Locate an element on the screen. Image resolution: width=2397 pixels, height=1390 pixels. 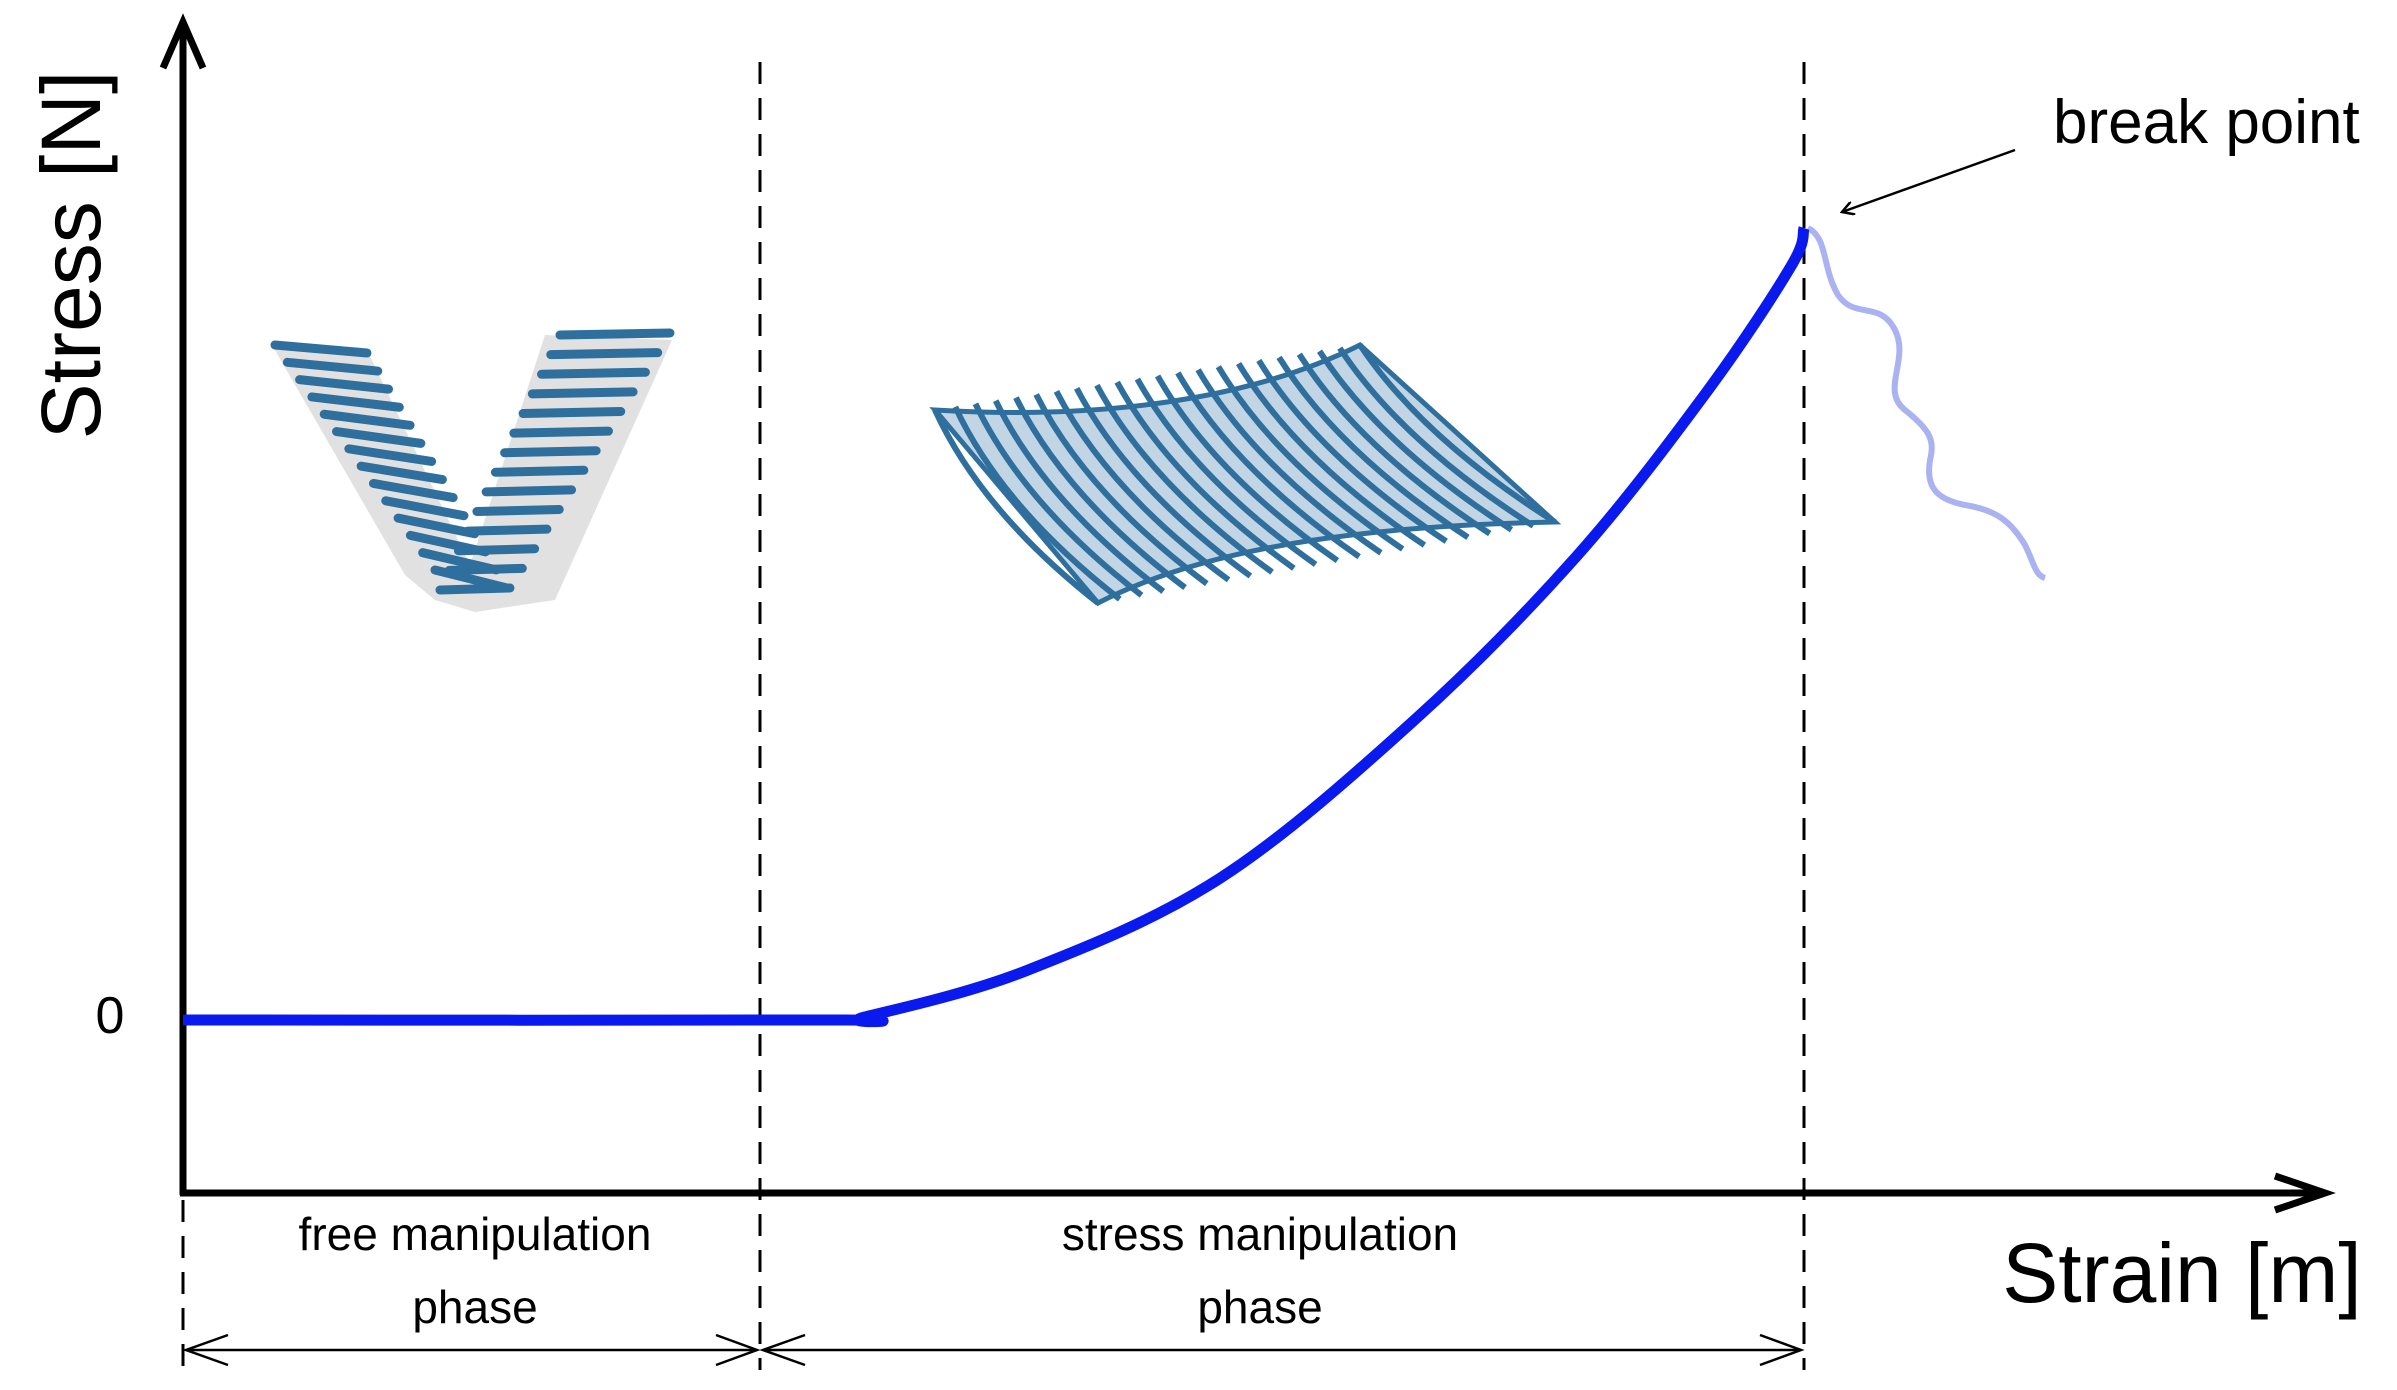
cloth-mesh-stretched-image is located at coordinates (1245, 474).